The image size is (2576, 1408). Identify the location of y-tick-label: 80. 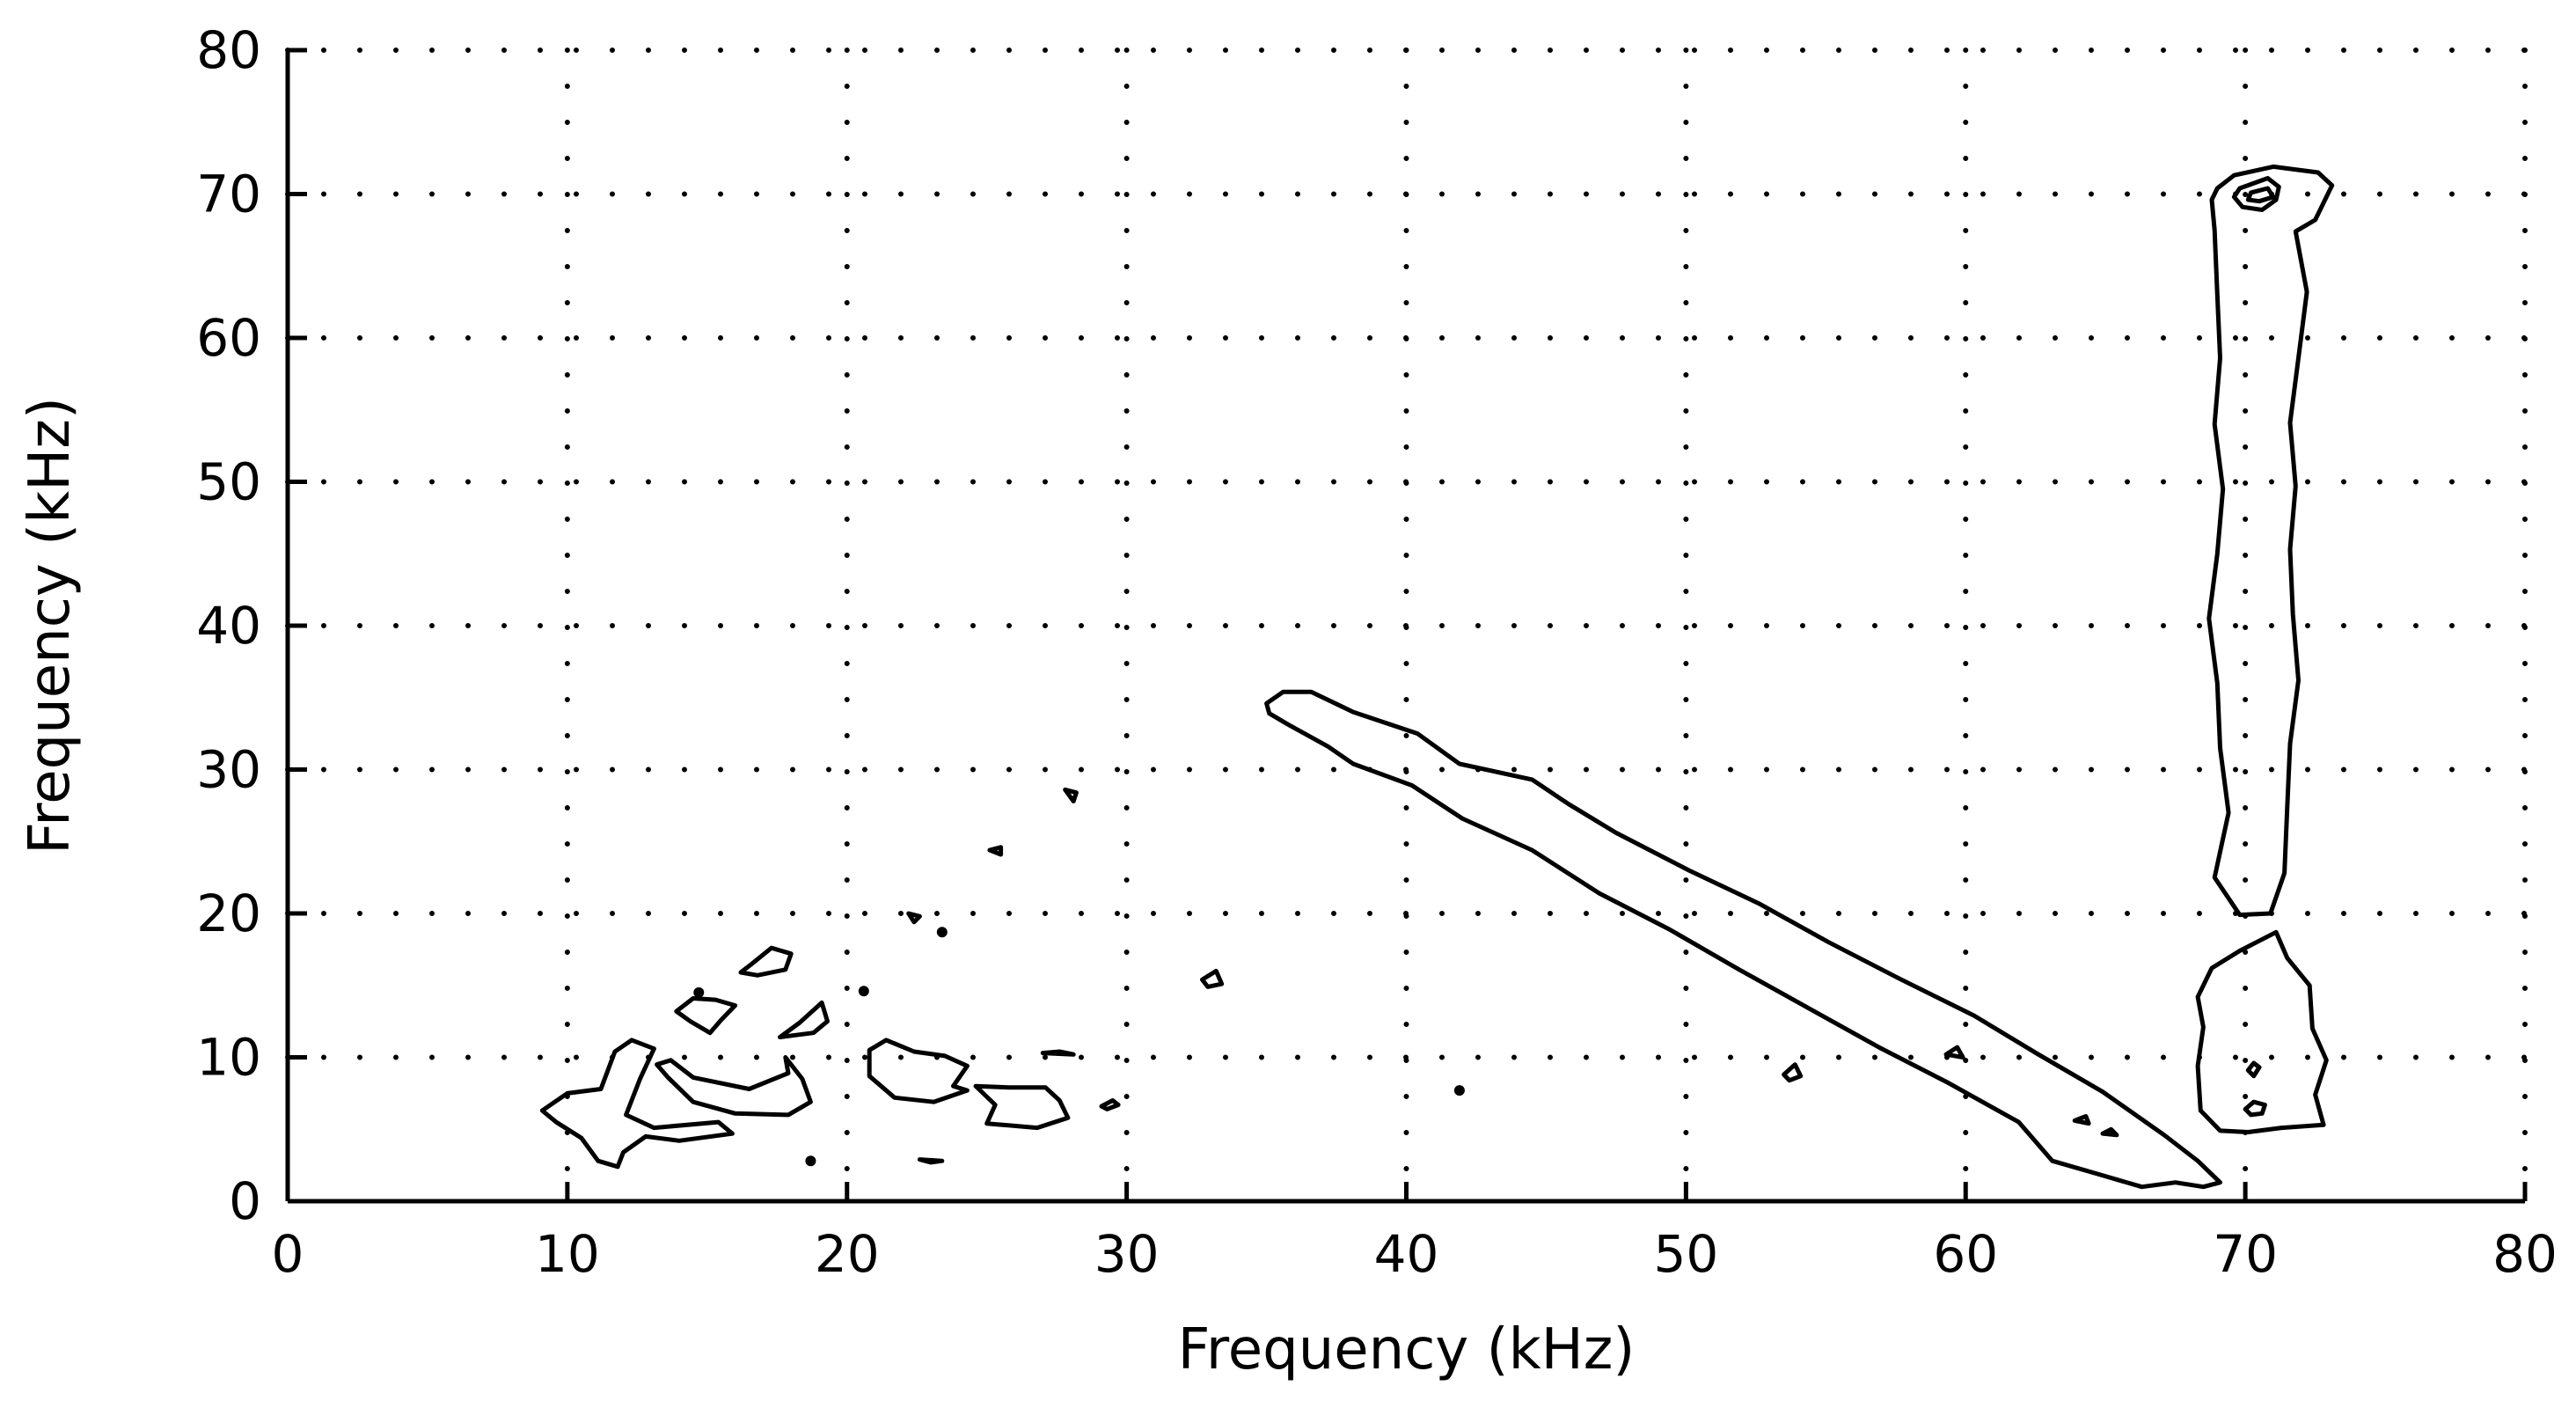
(228, 50).